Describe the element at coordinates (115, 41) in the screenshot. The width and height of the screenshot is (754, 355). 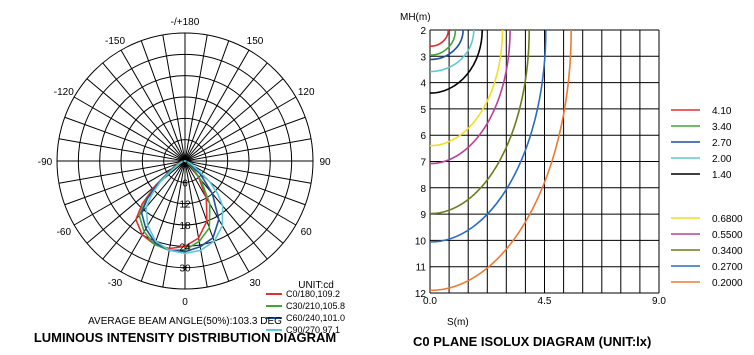
I see `polar-angle-label: -150` at that location.